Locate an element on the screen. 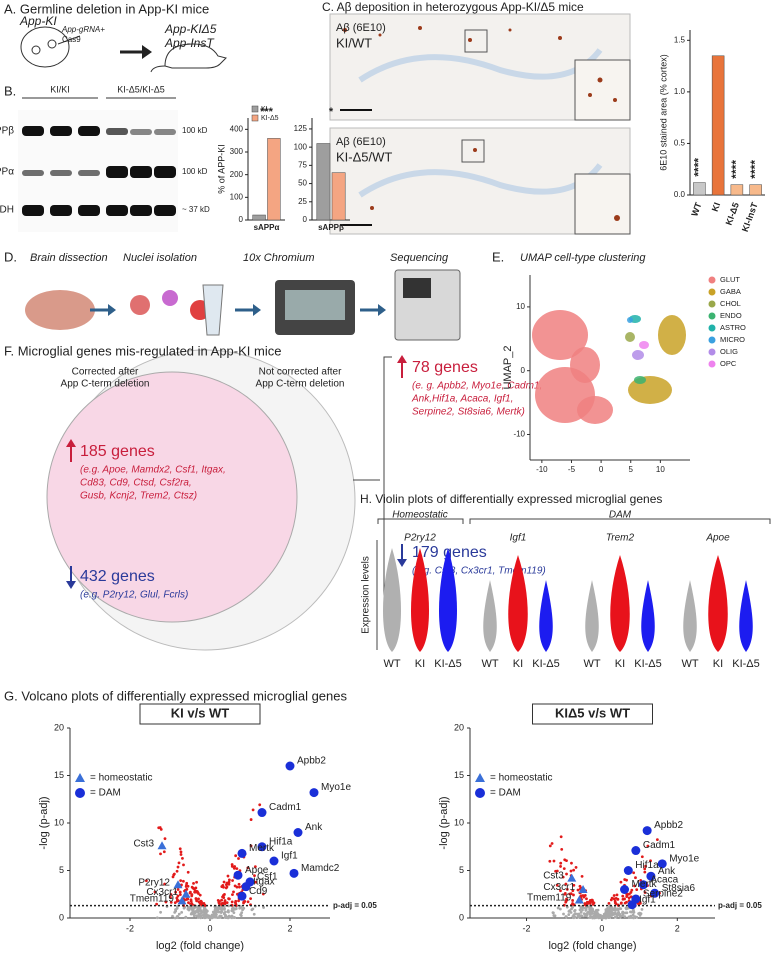 The height and width of the screenshot is (959, 772). legend-label: OLIG is located at coordinates (729, 351).